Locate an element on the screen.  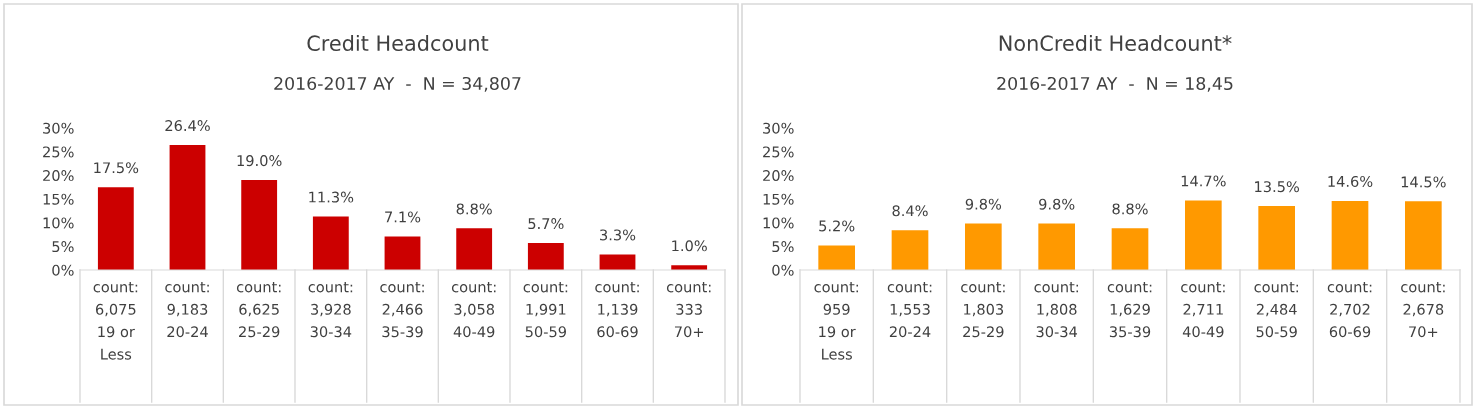
x-tick-label: count: 1,808 30-34 is located at coordinates (1056, 309).